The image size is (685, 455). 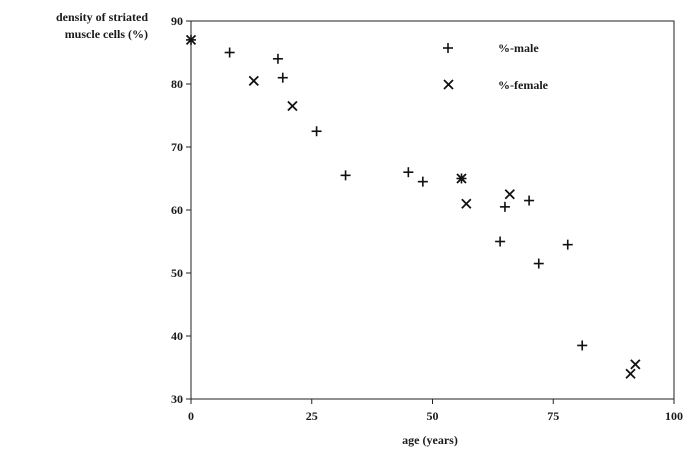 I want to click on legend-label-female: %-female, so click(x=523, y=85).